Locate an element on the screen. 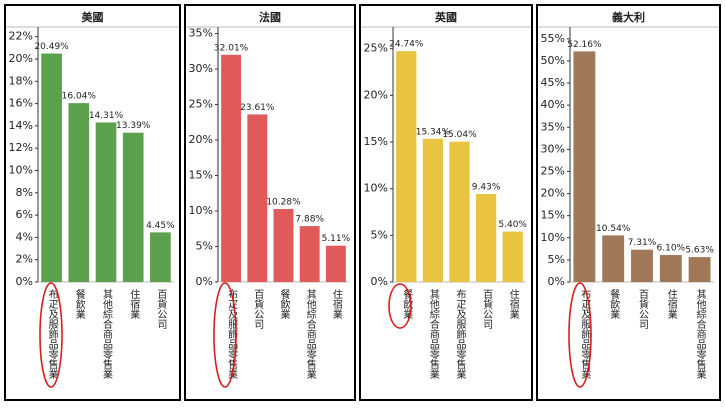  value-label: 6.10% is located at coordinates (671, 249).